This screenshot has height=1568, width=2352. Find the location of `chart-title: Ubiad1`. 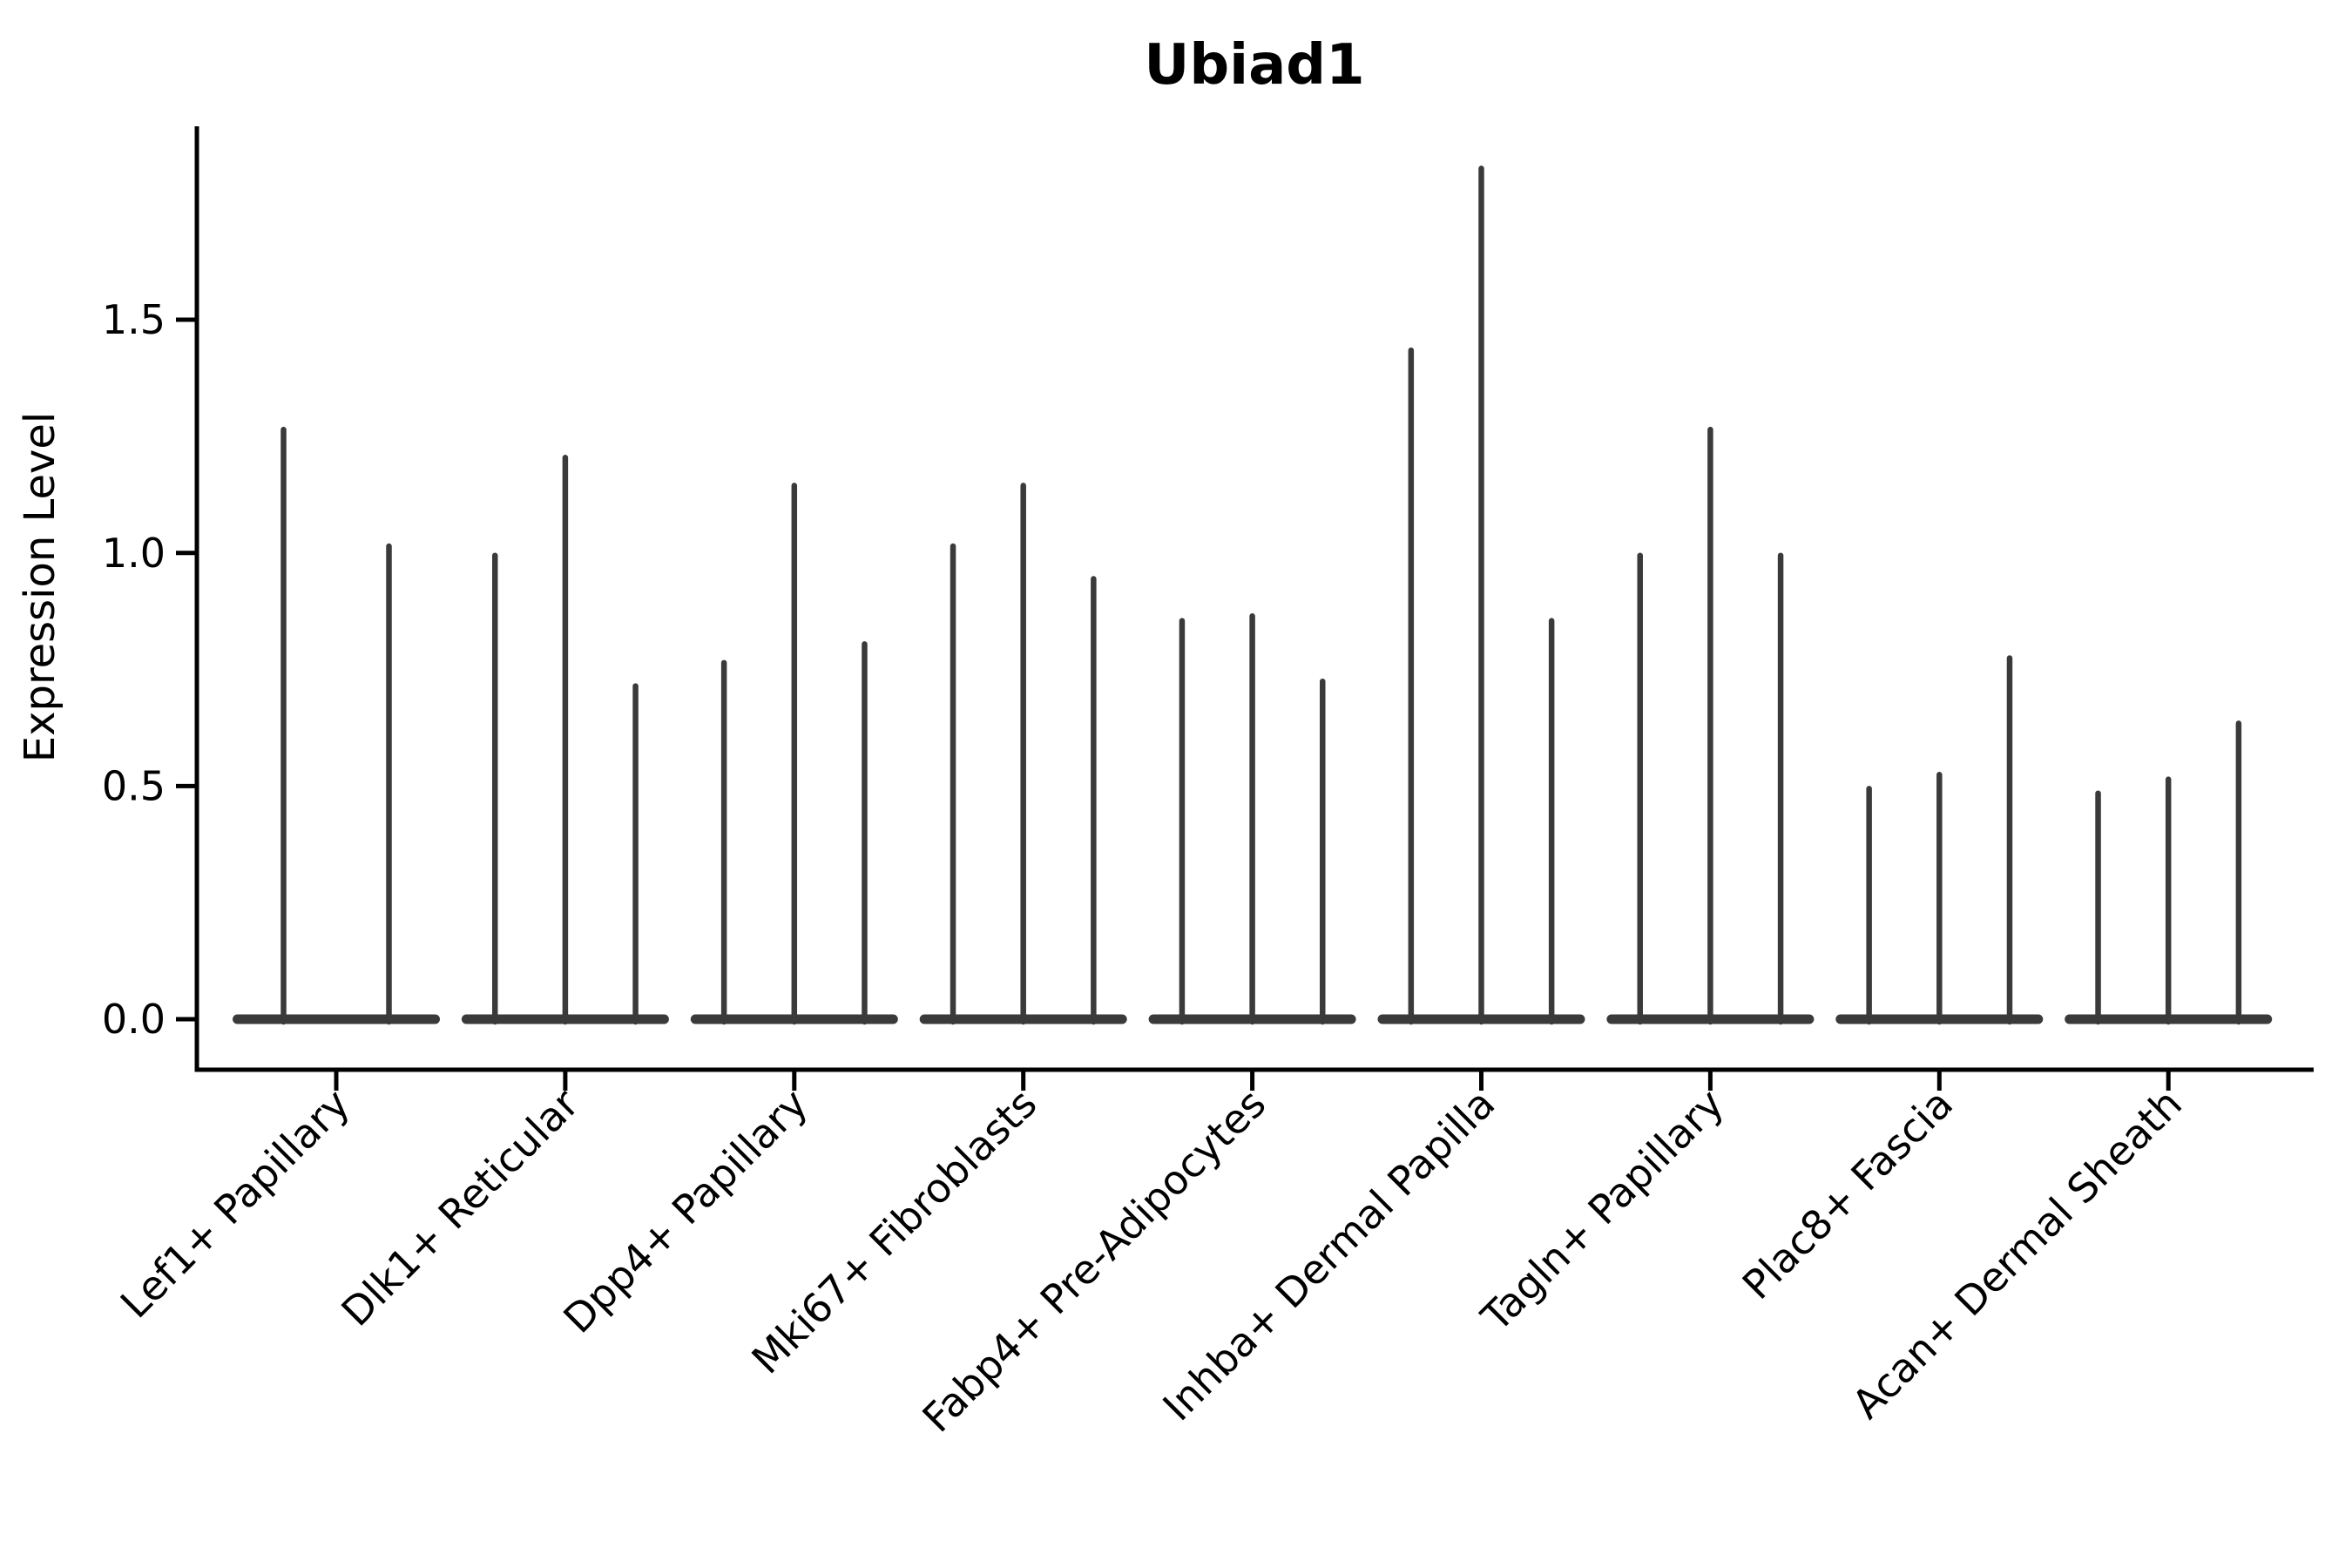

chart-title: Ubiad1 is located at coordinates (1254, 66).